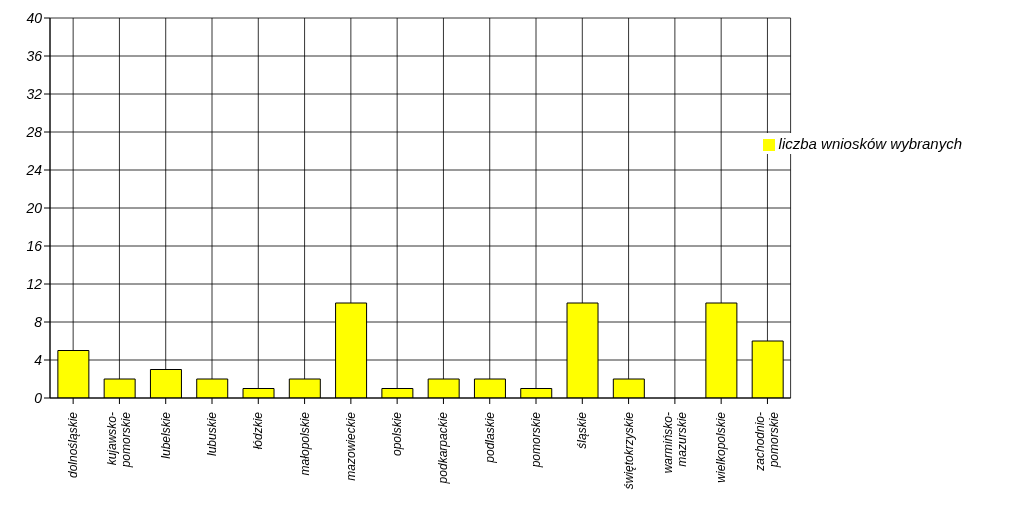 The height and width of the screenshot is (515, 1025). I want to click on x-tick-label: lubuskie, so click(212, 434).